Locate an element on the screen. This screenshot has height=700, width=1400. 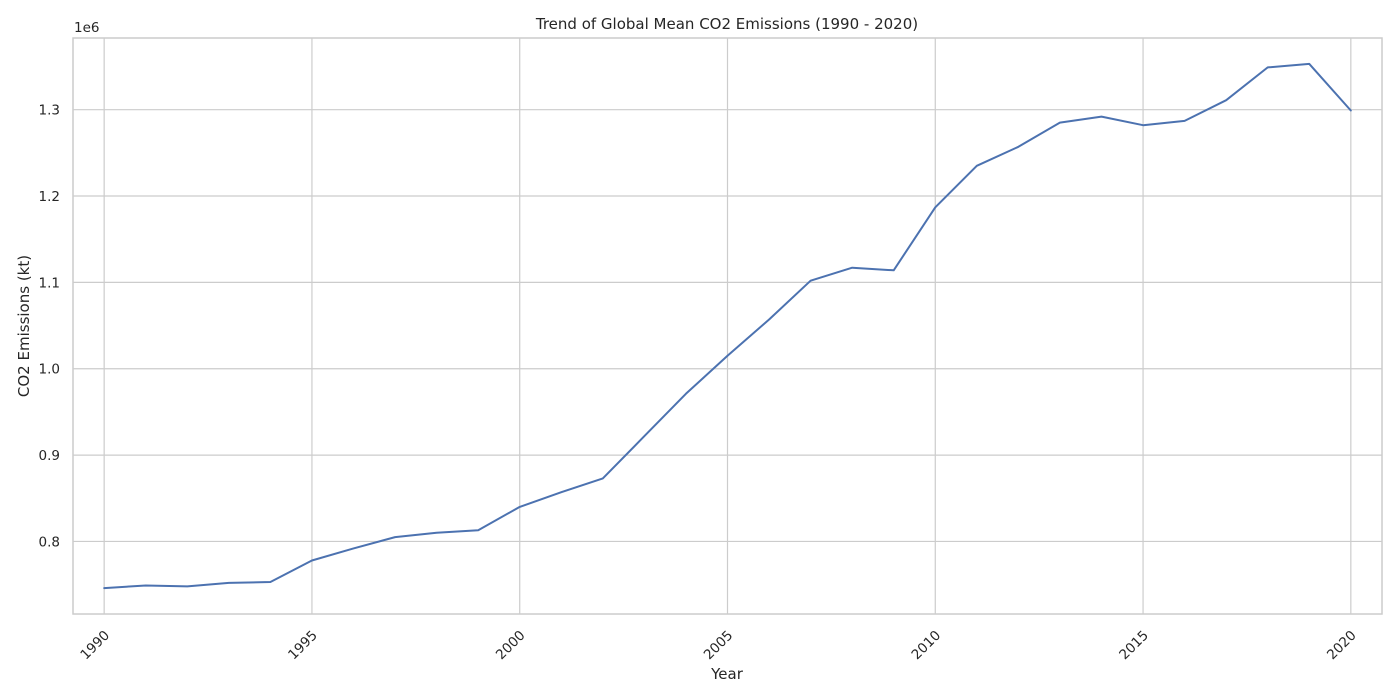
x-tick-labels: 1990 1995 2000 2005 2010 2015 2020 is located at coordinates (718, 646).